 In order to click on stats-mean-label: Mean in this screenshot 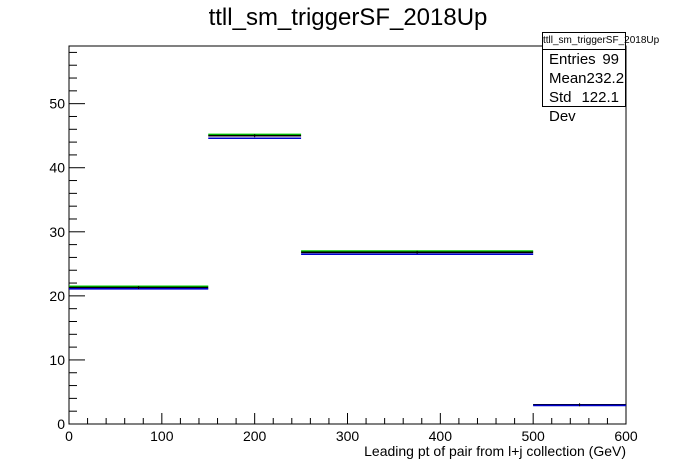, I will do `click(568, 78)`.